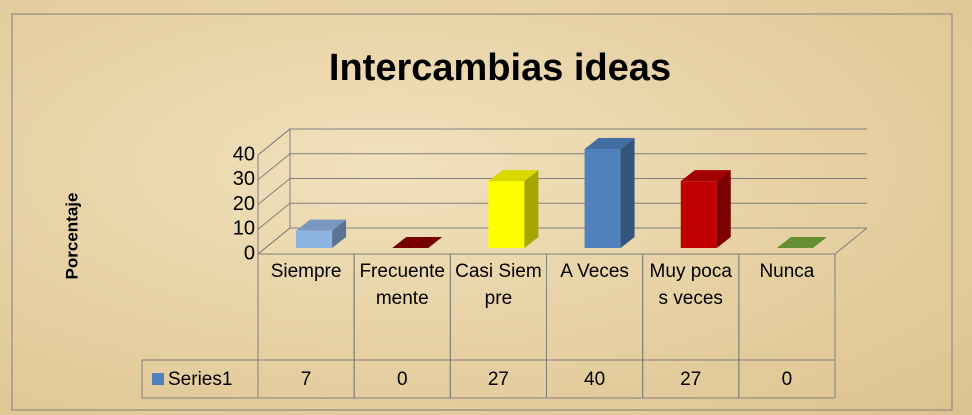 This screenshot has width=972, height=415. Describe the element at coordinates (244, 204) in the screenshot. I see `y-tick-label: 20` at that location.